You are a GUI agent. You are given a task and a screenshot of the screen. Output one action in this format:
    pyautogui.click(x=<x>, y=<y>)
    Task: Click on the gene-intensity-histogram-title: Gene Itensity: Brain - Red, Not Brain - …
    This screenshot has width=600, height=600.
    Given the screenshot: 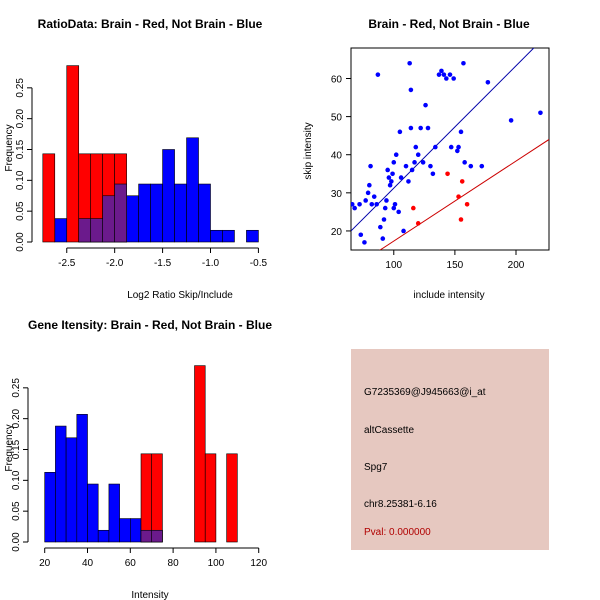 What is the action you would take?
    pyautogui.click(x=150, y=325)
    